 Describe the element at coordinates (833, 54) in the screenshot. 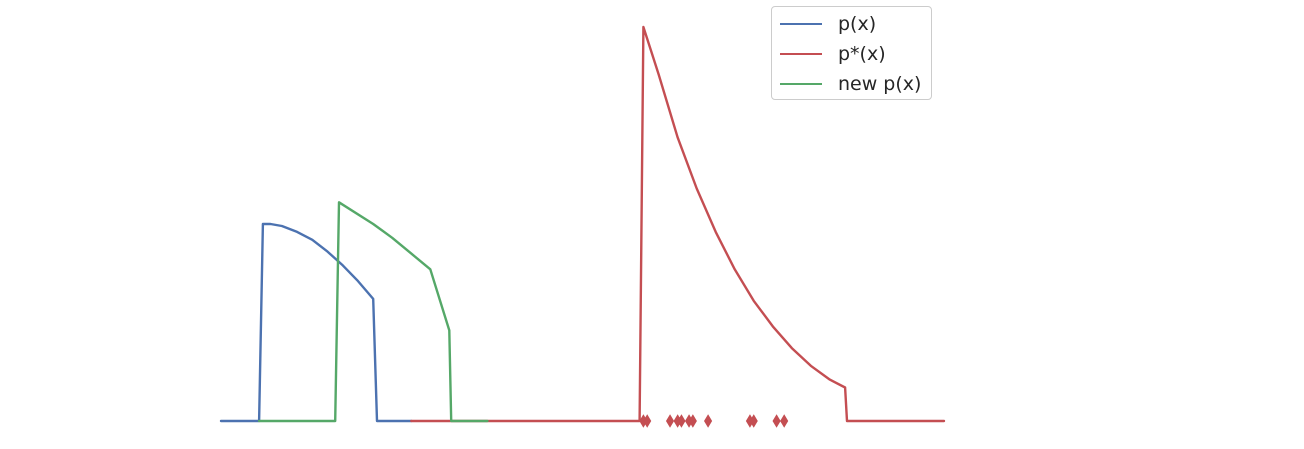

I see `legend-item-p-star: p*(x)` at that location.